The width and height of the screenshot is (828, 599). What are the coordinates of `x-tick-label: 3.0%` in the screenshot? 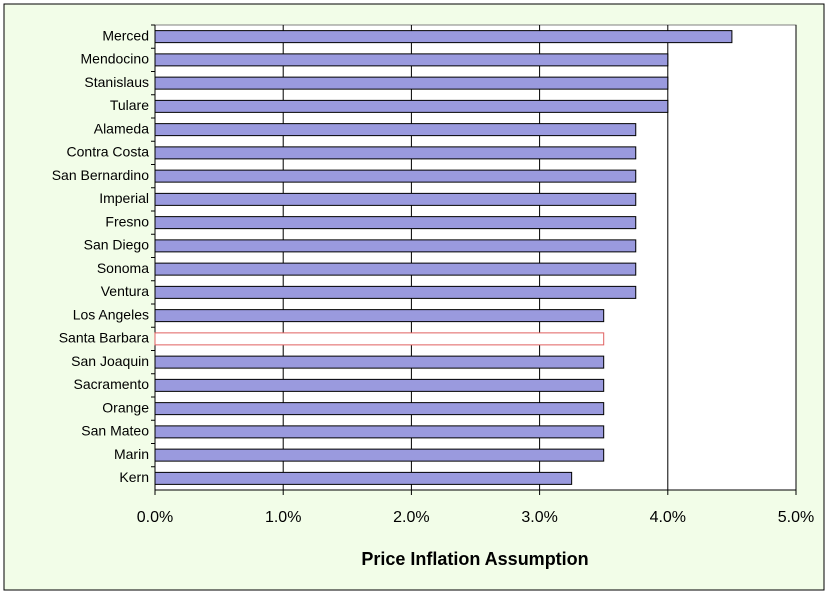 It's located at (539, 517).